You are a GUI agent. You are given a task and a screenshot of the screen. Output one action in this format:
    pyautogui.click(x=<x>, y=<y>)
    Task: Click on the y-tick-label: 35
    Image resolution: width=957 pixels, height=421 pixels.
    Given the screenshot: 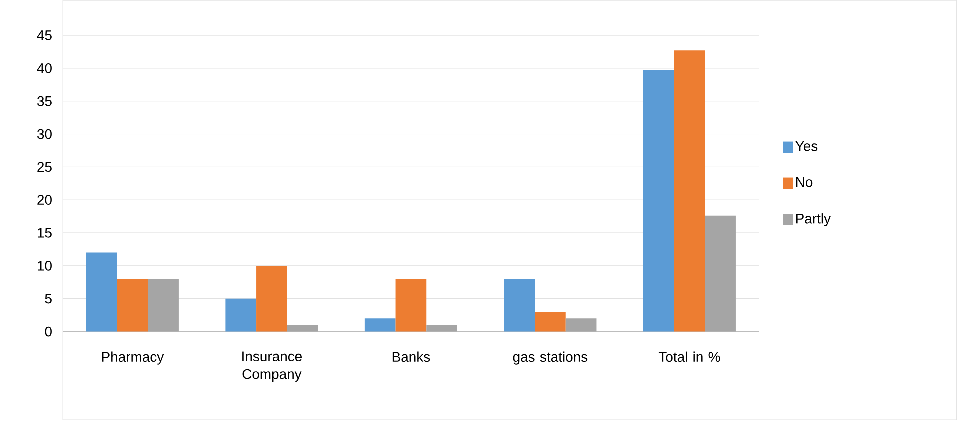 What is the action you would take?
    pyautogui.click(x=44, y=101)
    